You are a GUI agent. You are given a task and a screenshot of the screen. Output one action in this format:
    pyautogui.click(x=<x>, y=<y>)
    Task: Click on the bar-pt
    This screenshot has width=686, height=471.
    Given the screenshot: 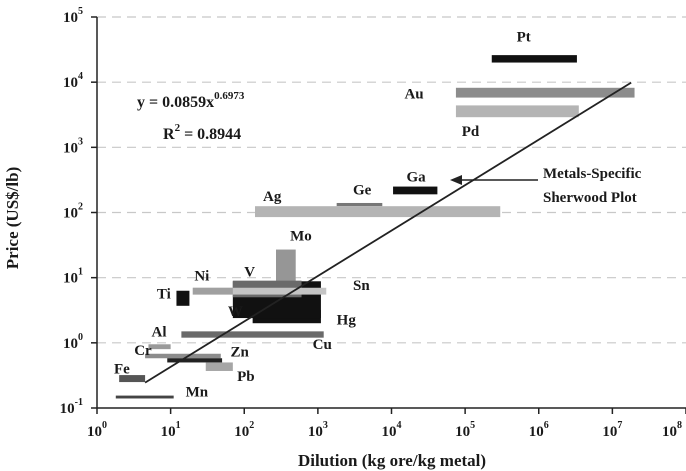 What is the action you would take?
    pyautogui.click(x=534, y=59)
    